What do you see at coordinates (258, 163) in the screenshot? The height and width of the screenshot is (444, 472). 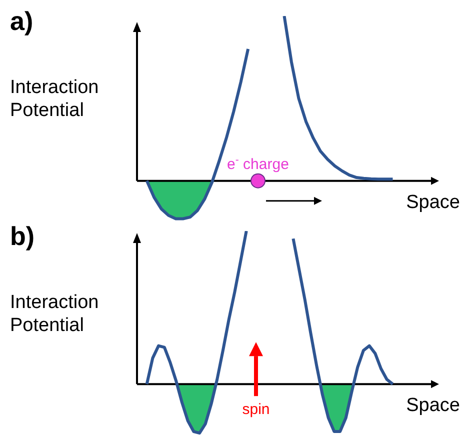 I see `annotation: e$^{-}$ charge` at bounding box center [258, 163].